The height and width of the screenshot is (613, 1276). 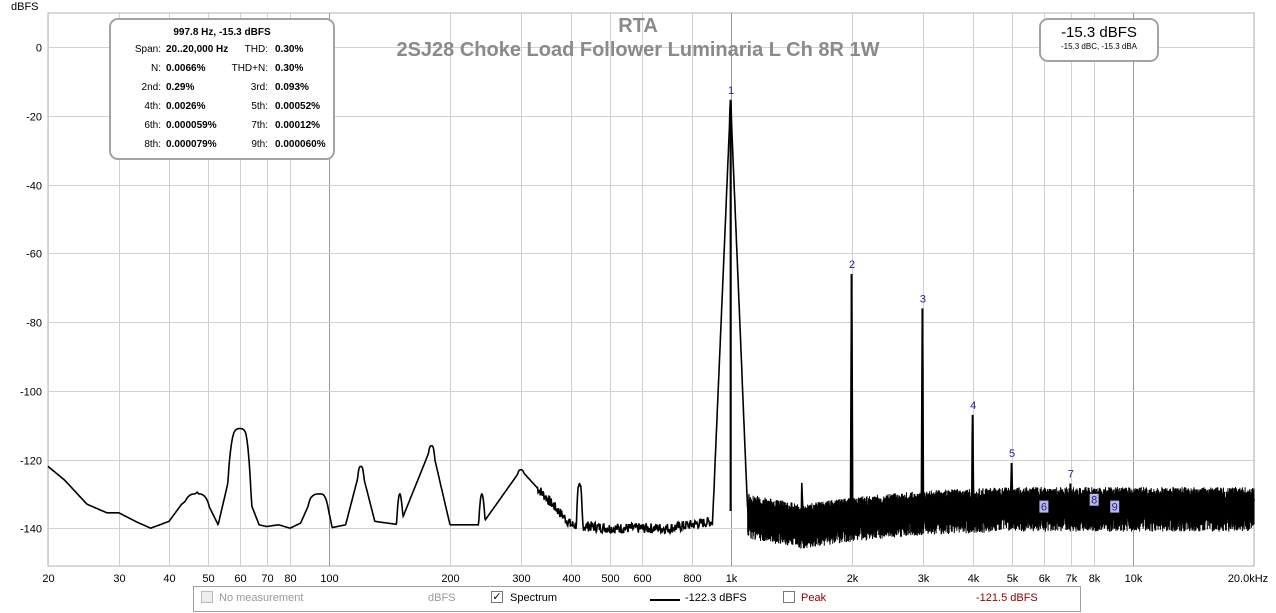 What do you see at coordinates (222, 70) in the screenshot?
I see `info-row: N: 0.0066% THD+N: 0.30%` at bounding box center [222, 70].